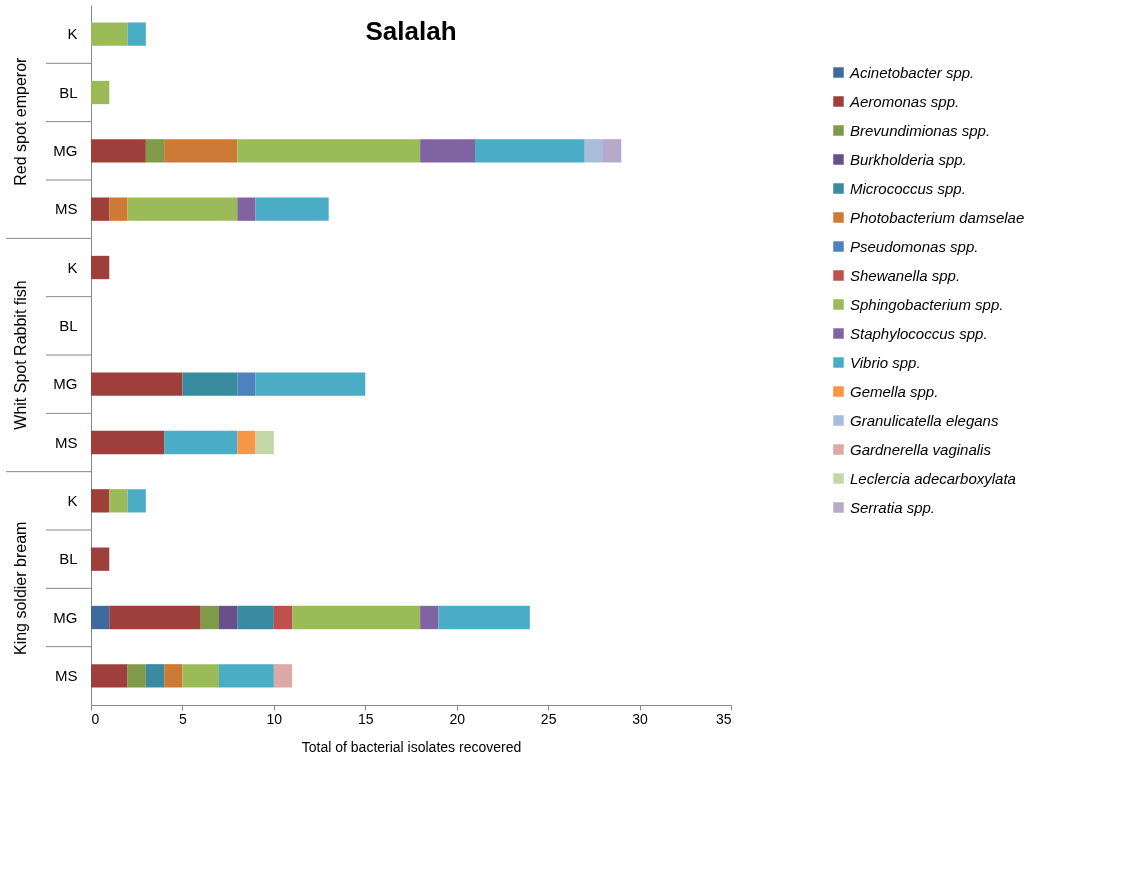 The height and width of the screenshot is (893, 1140). Describe the element at coordinates (457, 718) in the screenshot. I see `x-tick-label: 20` at that location.